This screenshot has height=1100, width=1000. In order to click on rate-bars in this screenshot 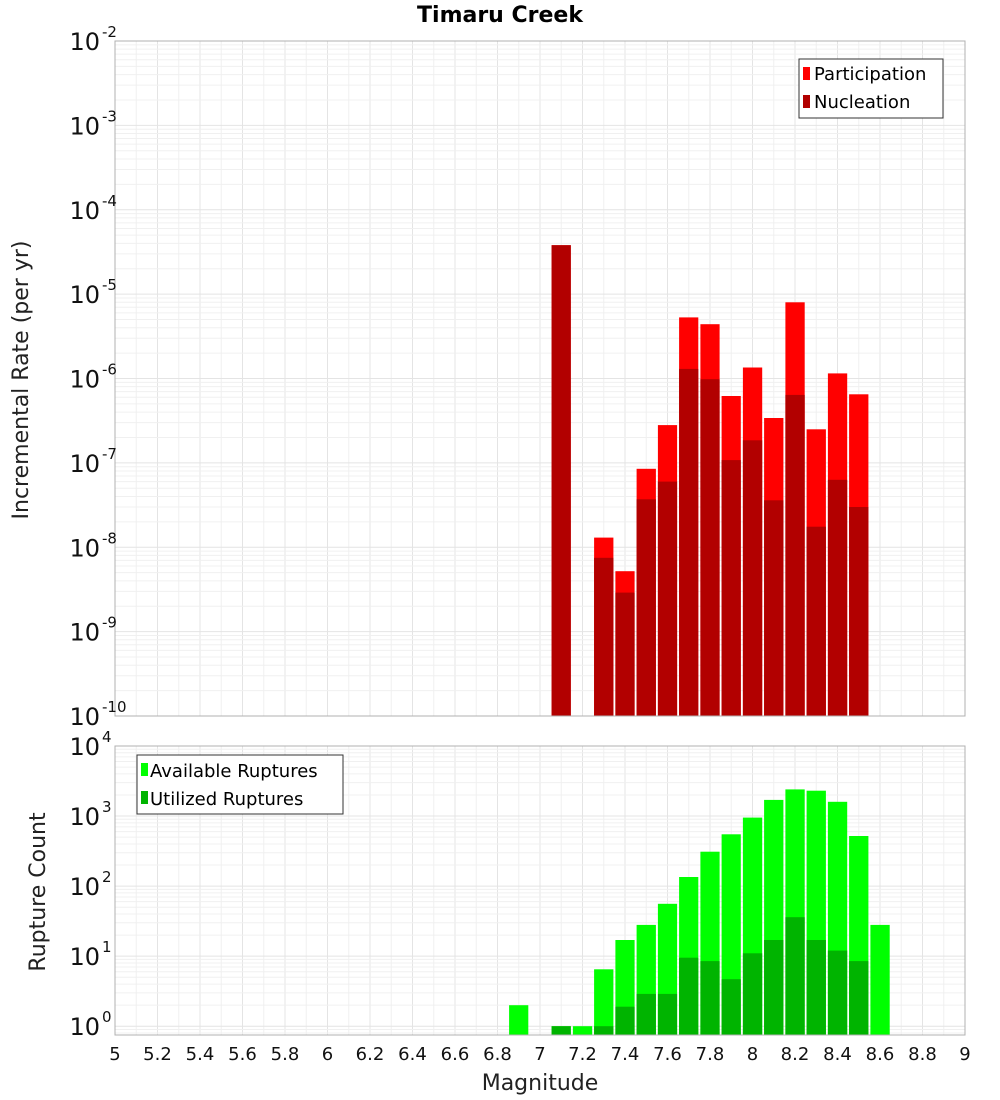, I will do `click(710, 480)`.